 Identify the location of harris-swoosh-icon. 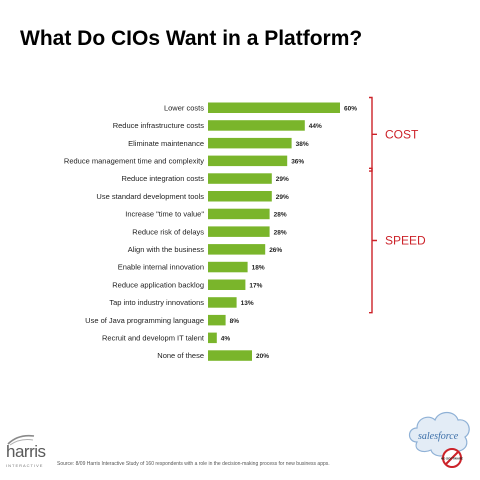
(21, 440).